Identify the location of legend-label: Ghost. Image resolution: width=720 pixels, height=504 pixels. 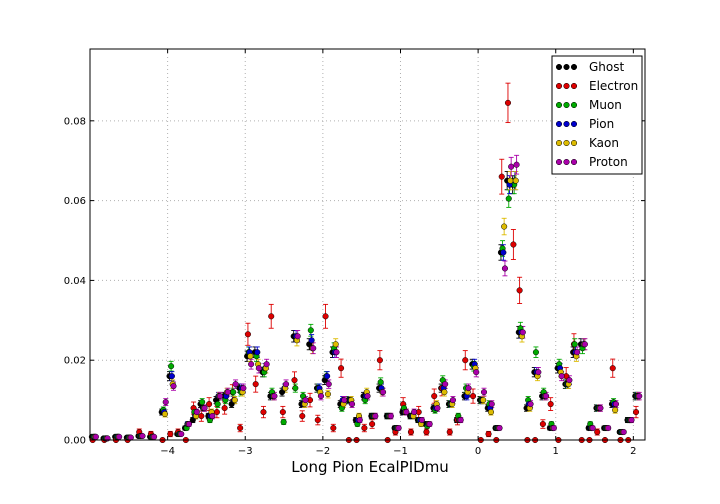
(606, 67).